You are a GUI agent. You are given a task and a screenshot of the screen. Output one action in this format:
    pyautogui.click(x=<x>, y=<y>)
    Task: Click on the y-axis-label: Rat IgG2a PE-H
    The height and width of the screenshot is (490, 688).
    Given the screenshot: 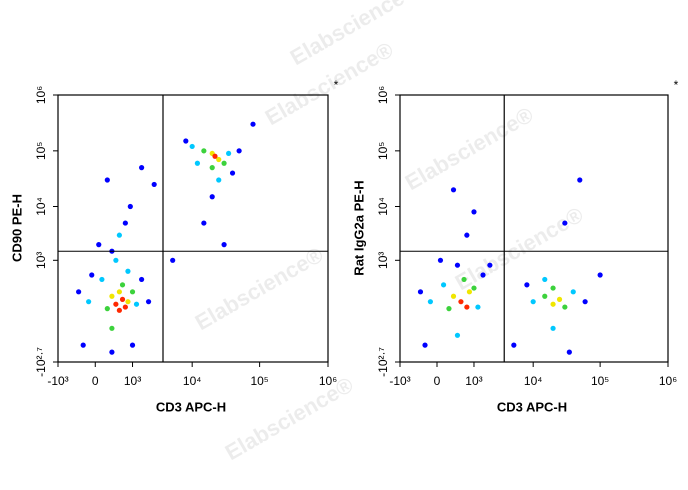 What is the action you would take?
    pyautogui.click(x=358, y=227)
    